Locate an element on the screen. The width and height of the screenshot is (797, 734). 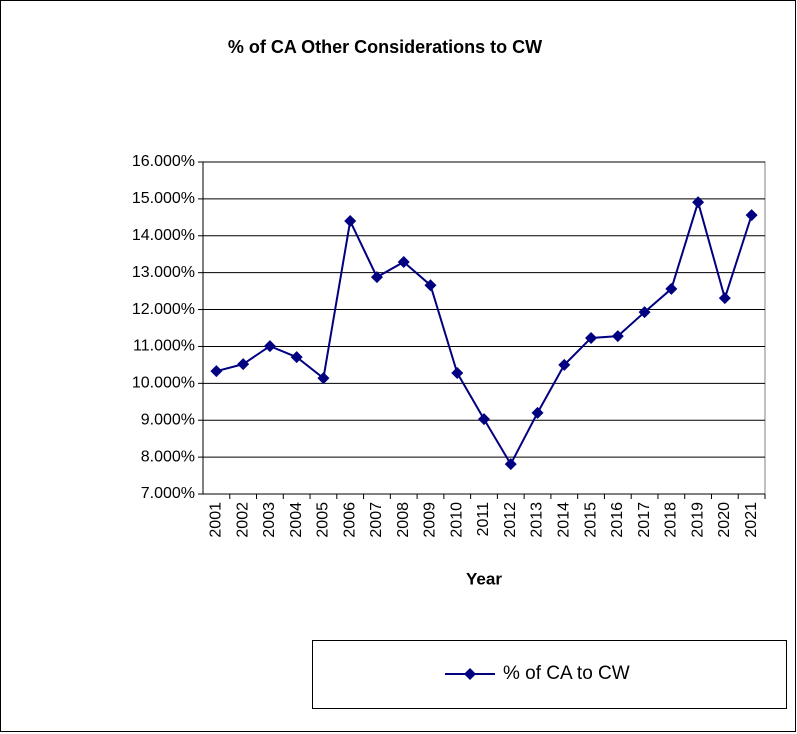
y-tick-label: 7.000% is located at coordinates (168, 493).